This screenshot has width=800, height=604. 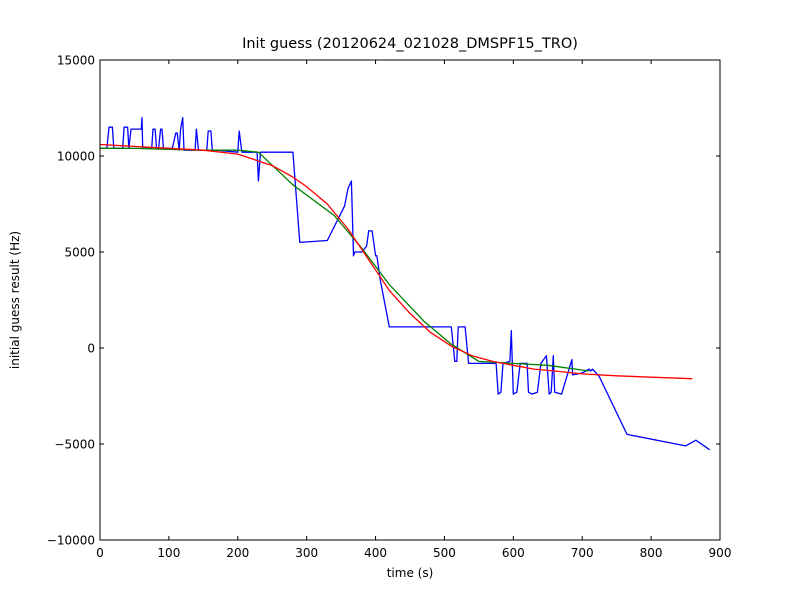 I want to click on x-tick-label: 100, so click(x=168, y=553).